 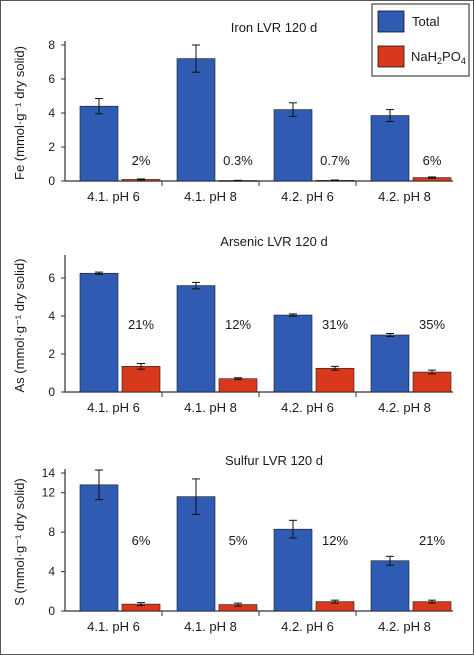 I want to click on panel-1-xtick-label: 4.2. pH 6, so click(x=307, y=196).